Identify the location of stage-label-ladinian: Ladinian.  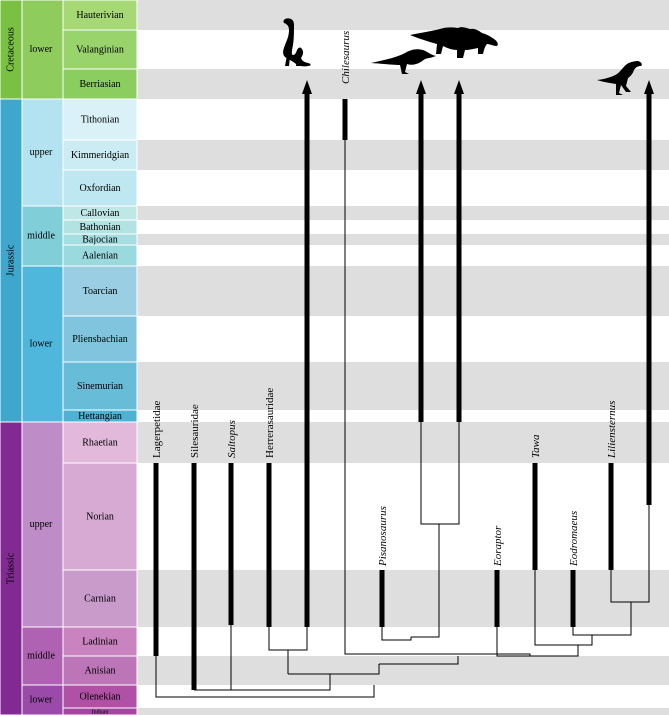
(100, 641).